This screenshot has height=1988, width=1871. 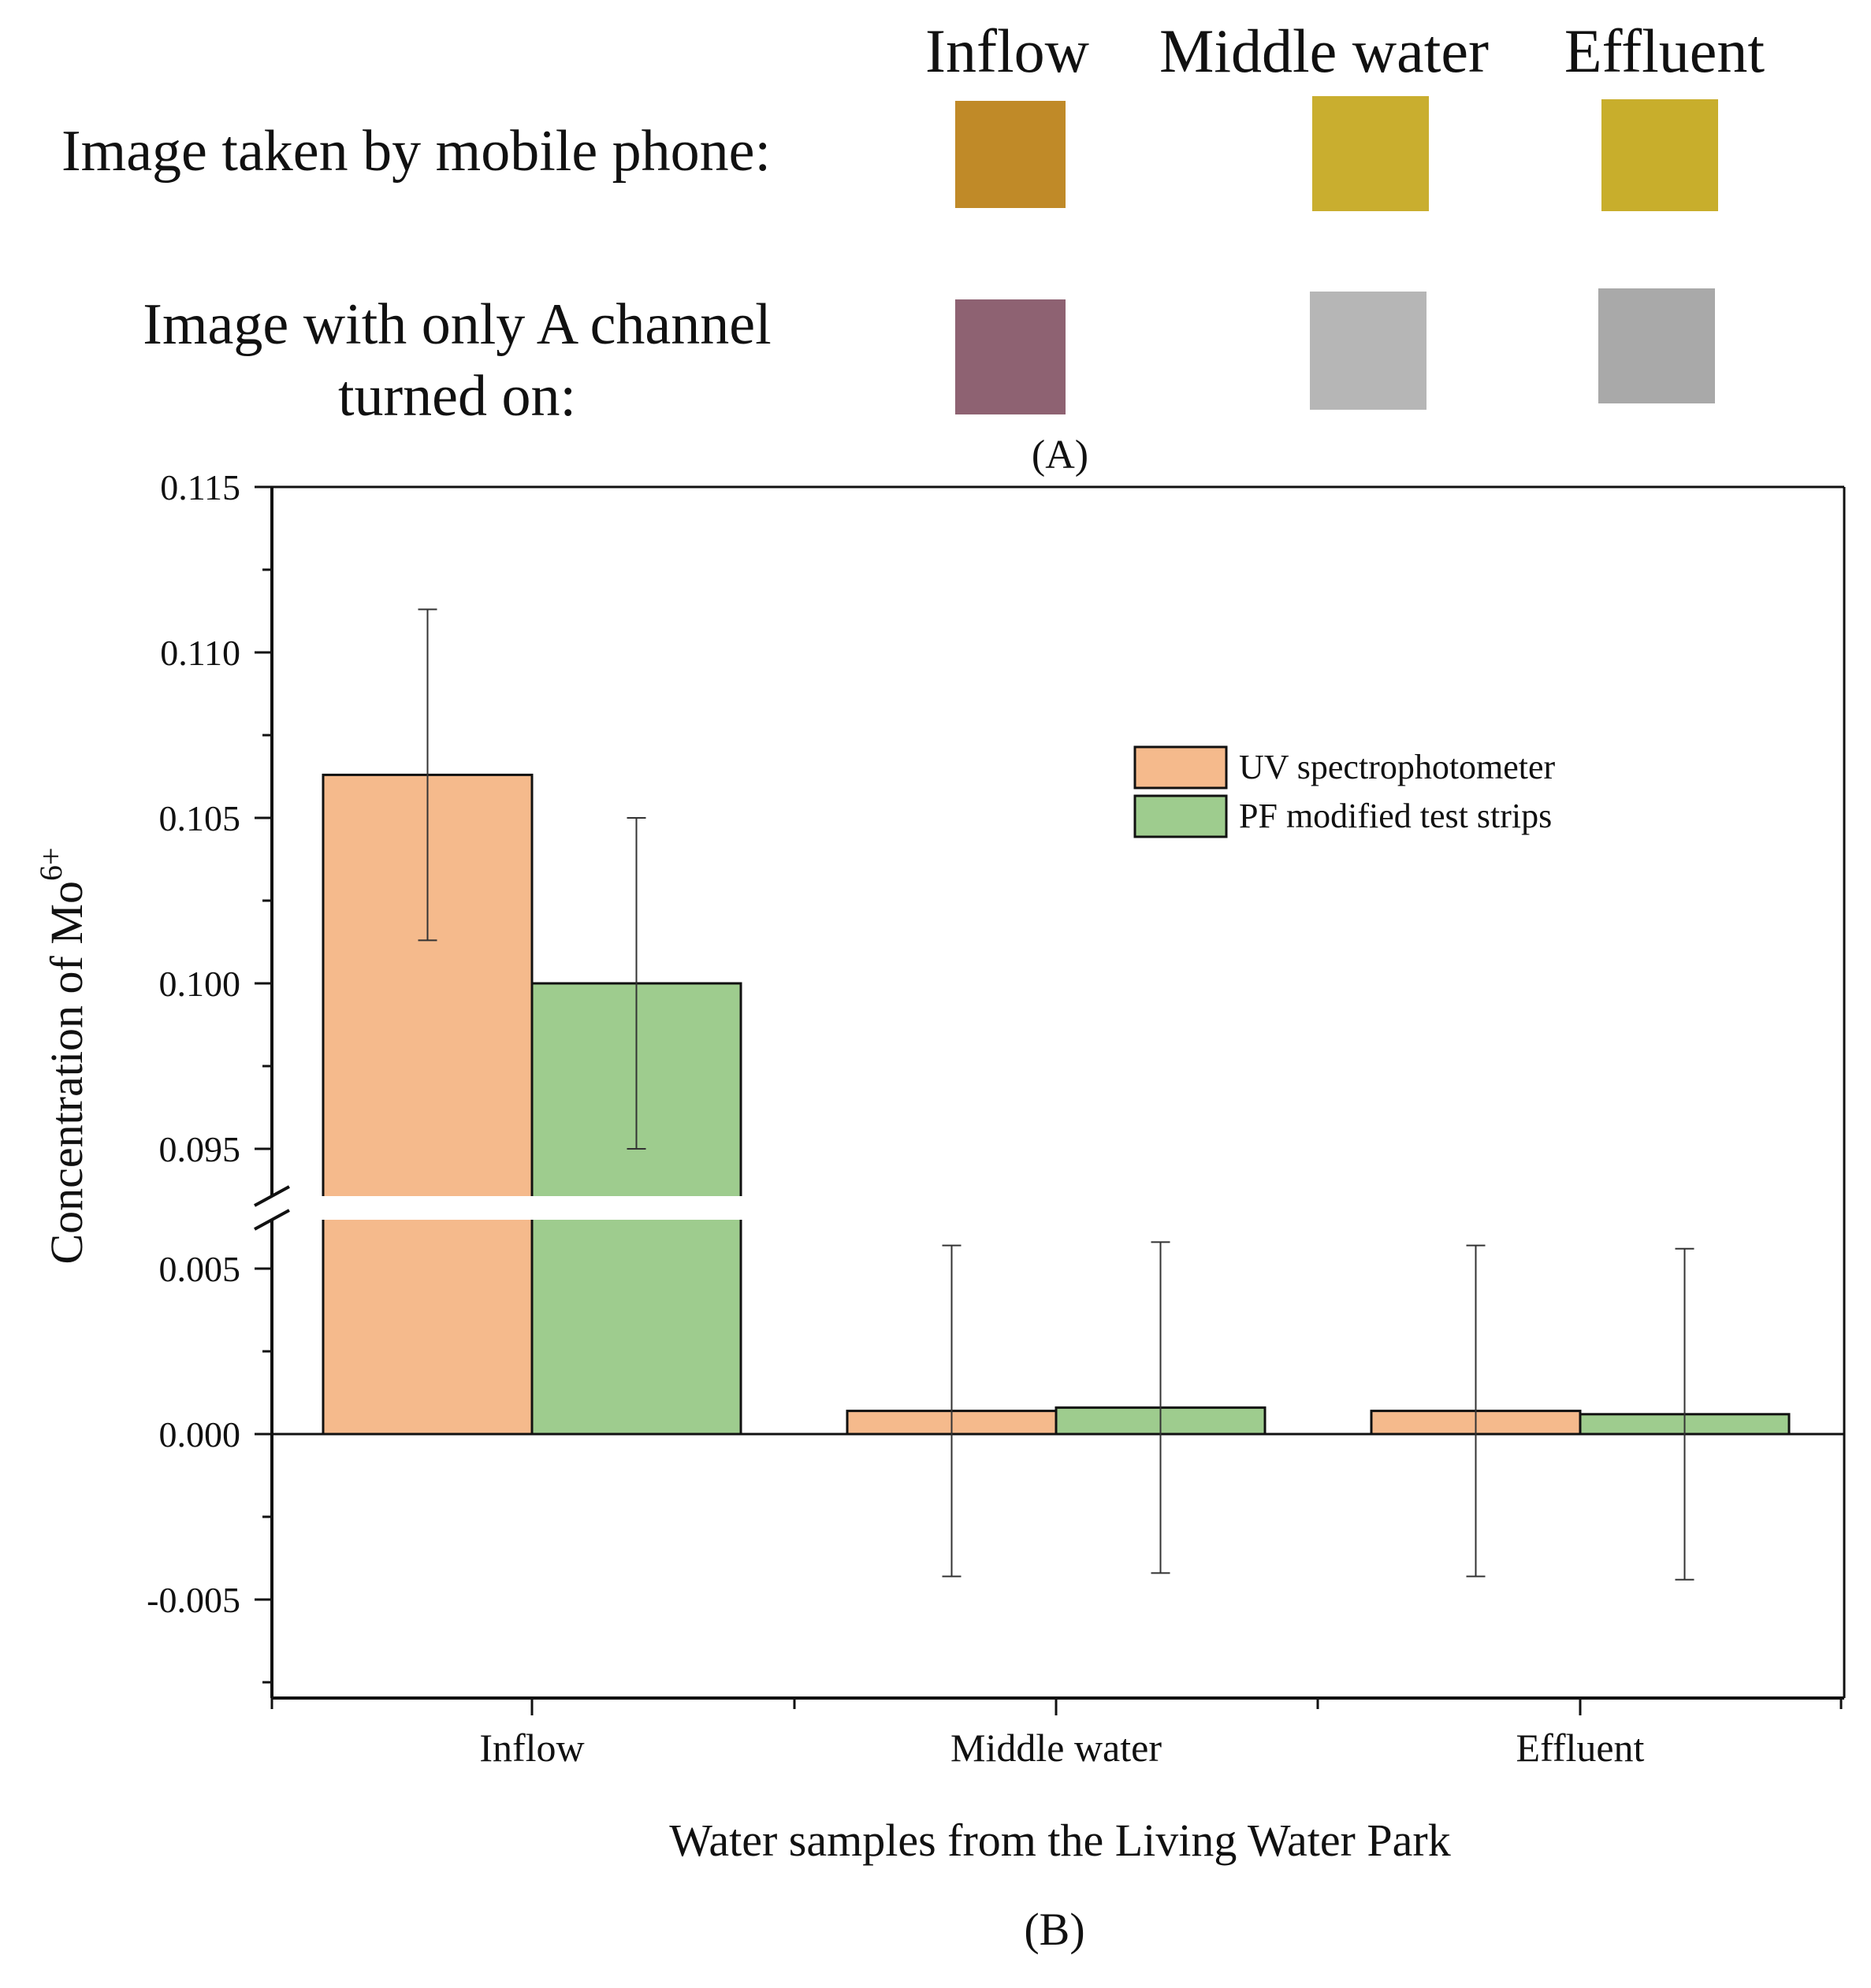 What do you see at coordinates (1180, 816) in the screenshot?
I see `legend-swatch-pf` at bounding box center [1180, 816].